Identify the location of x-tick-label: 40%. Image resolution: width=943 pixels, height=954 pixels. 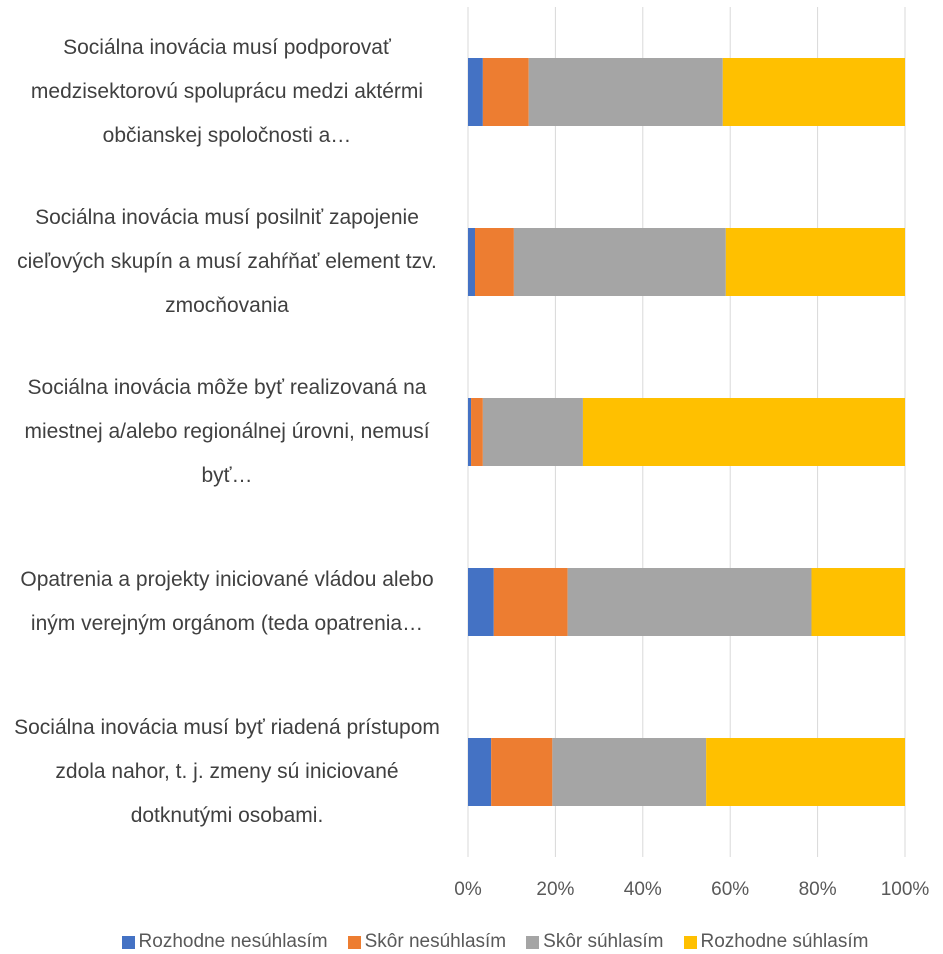
(643, 889).